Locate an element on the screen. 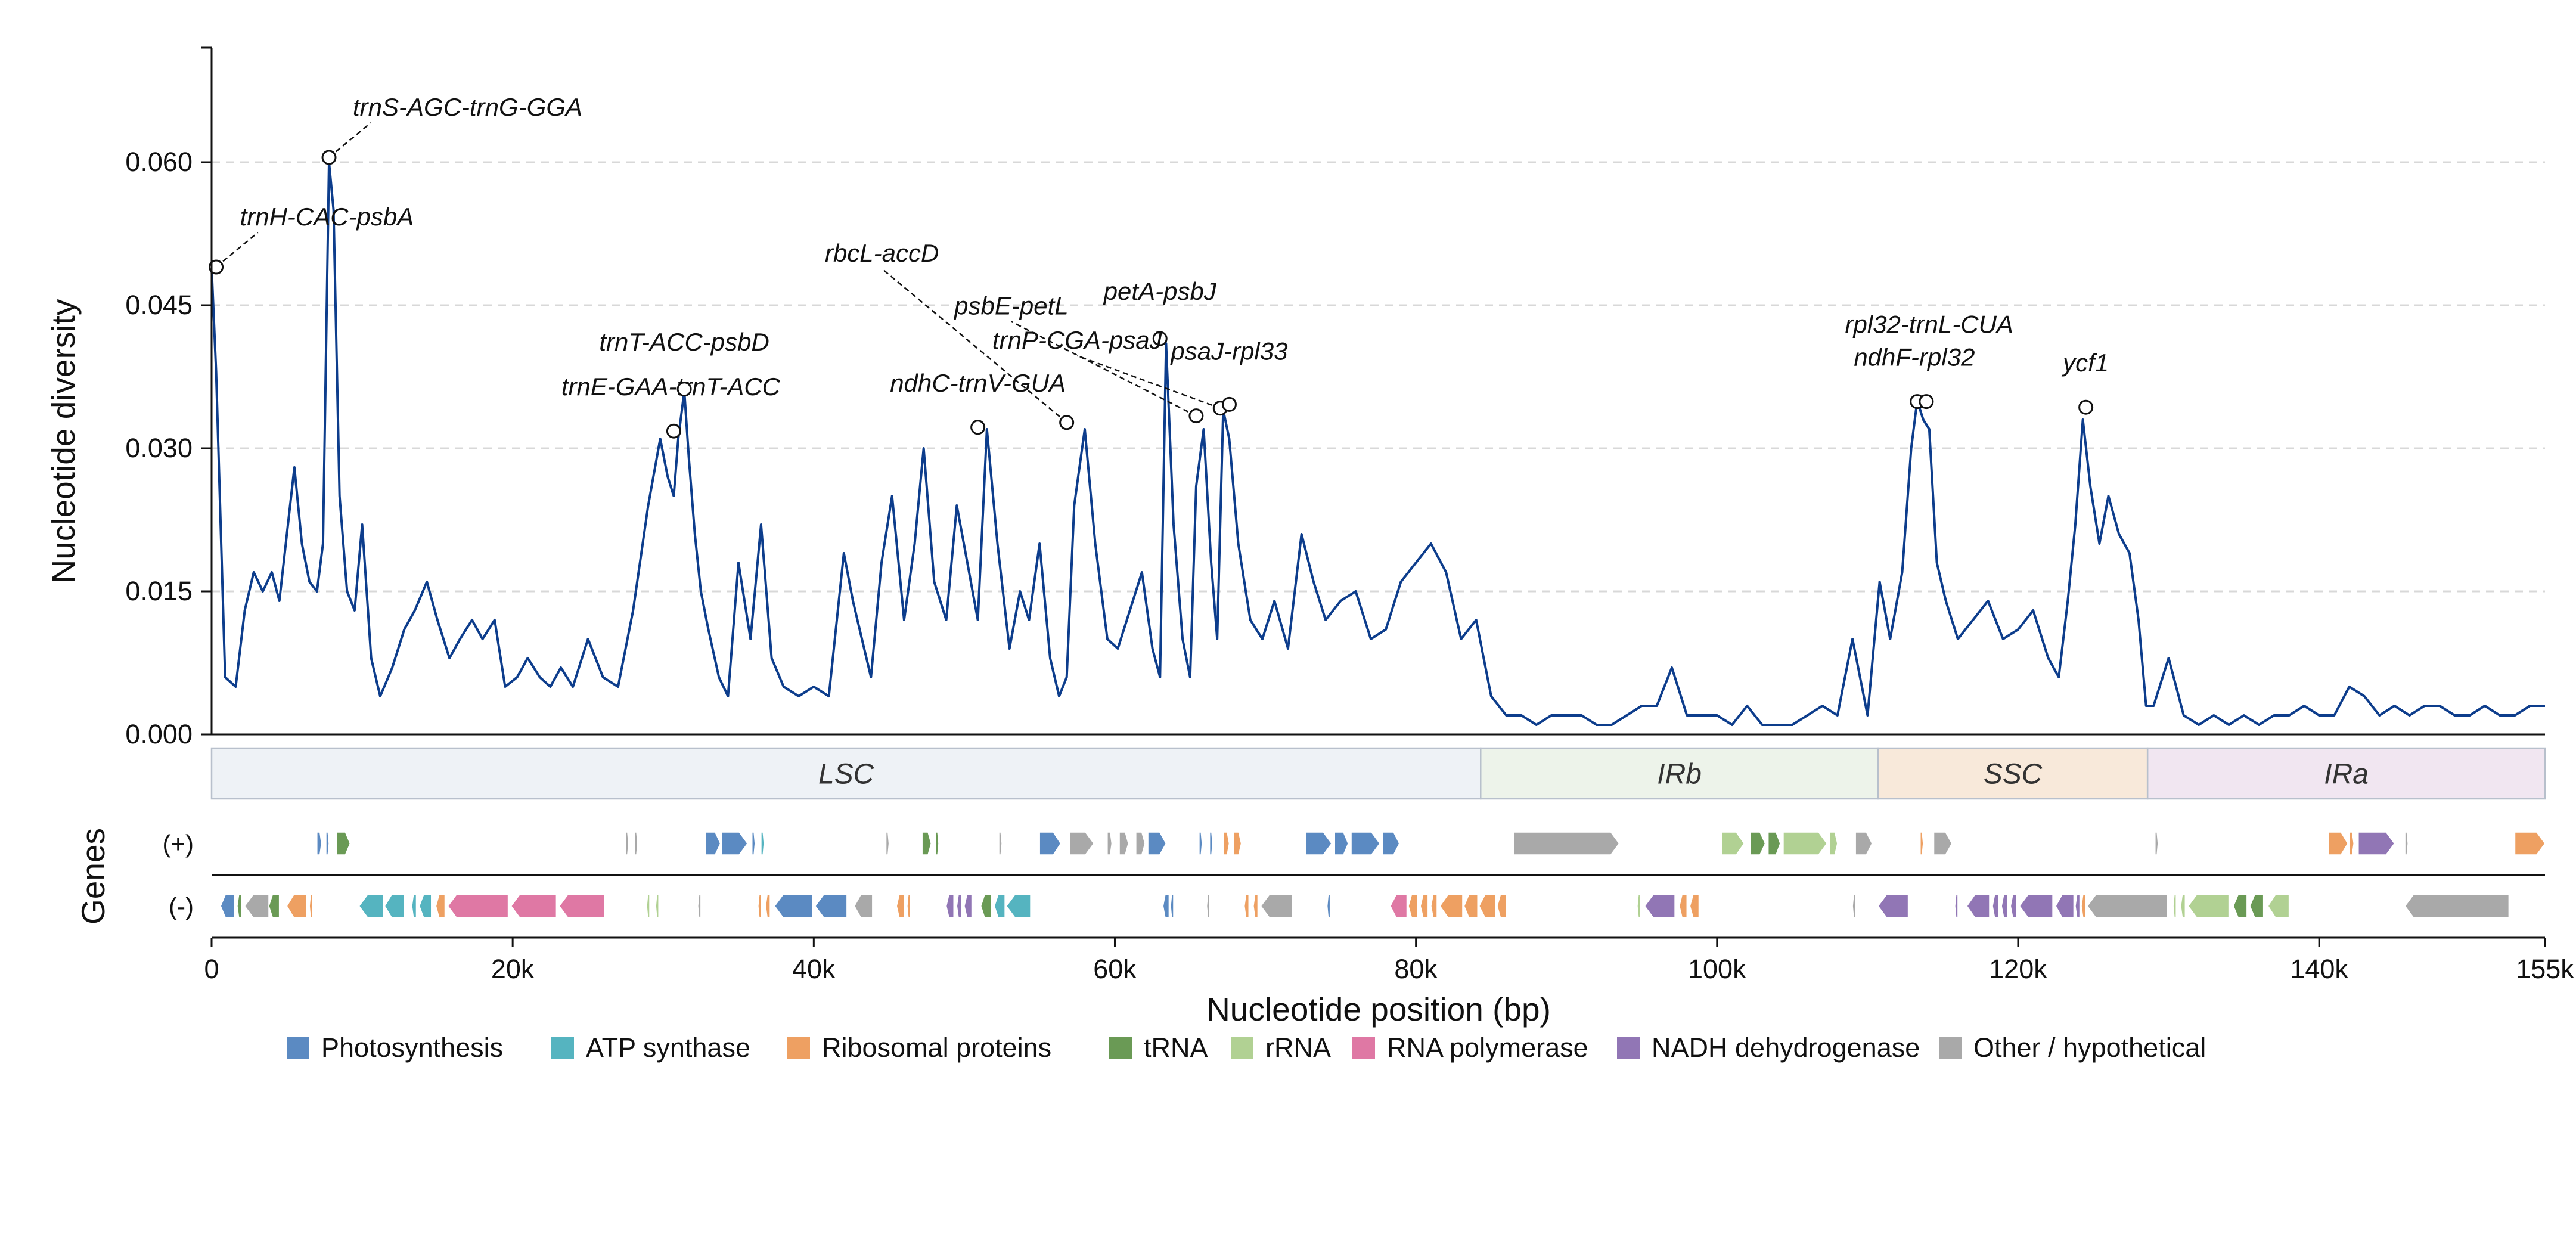 The height and width of the screenshot is (1253, 2576). y-tick-label: 0.030 is located at coordinates (159, 448).